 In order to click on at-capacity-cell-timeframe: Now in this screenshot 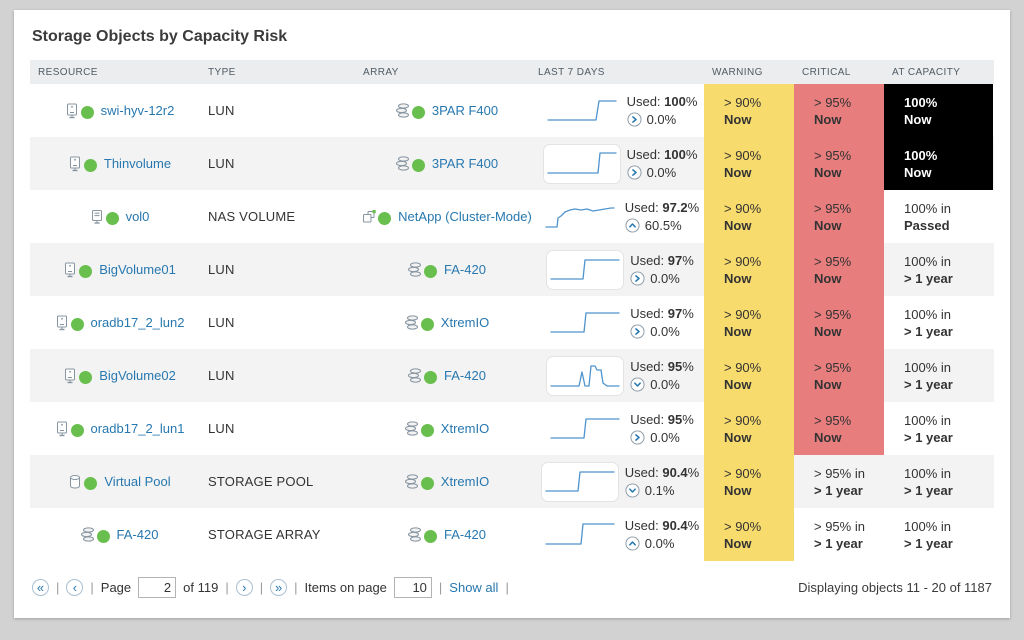, I will do `click(918, 119)`.